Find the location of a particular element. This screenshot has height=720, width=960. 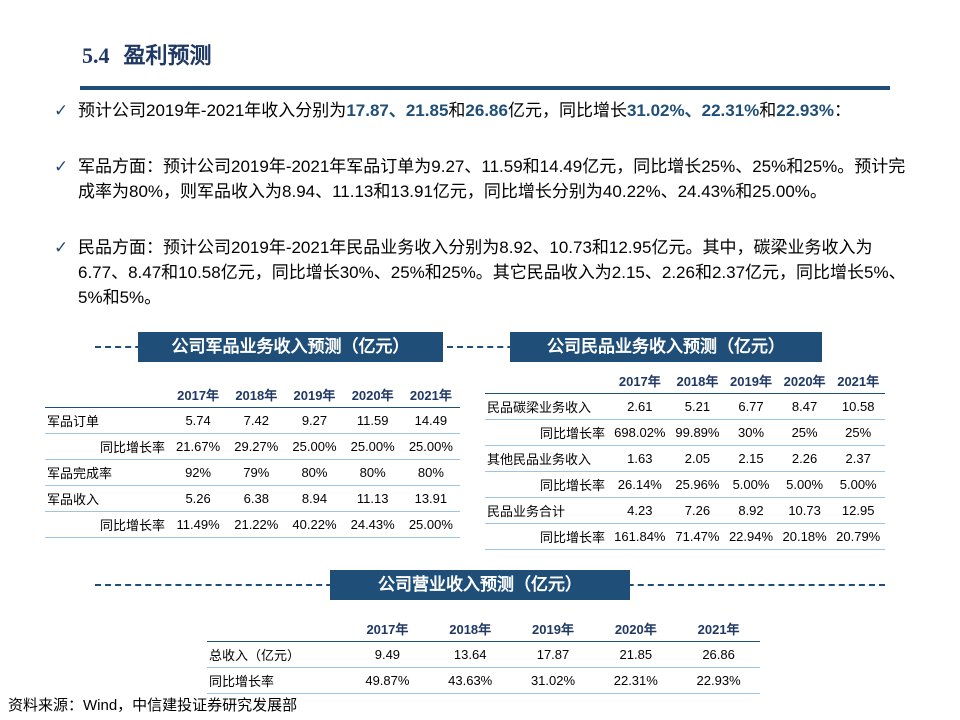

text-run: 22.93% is located at coordinates (805, 110).